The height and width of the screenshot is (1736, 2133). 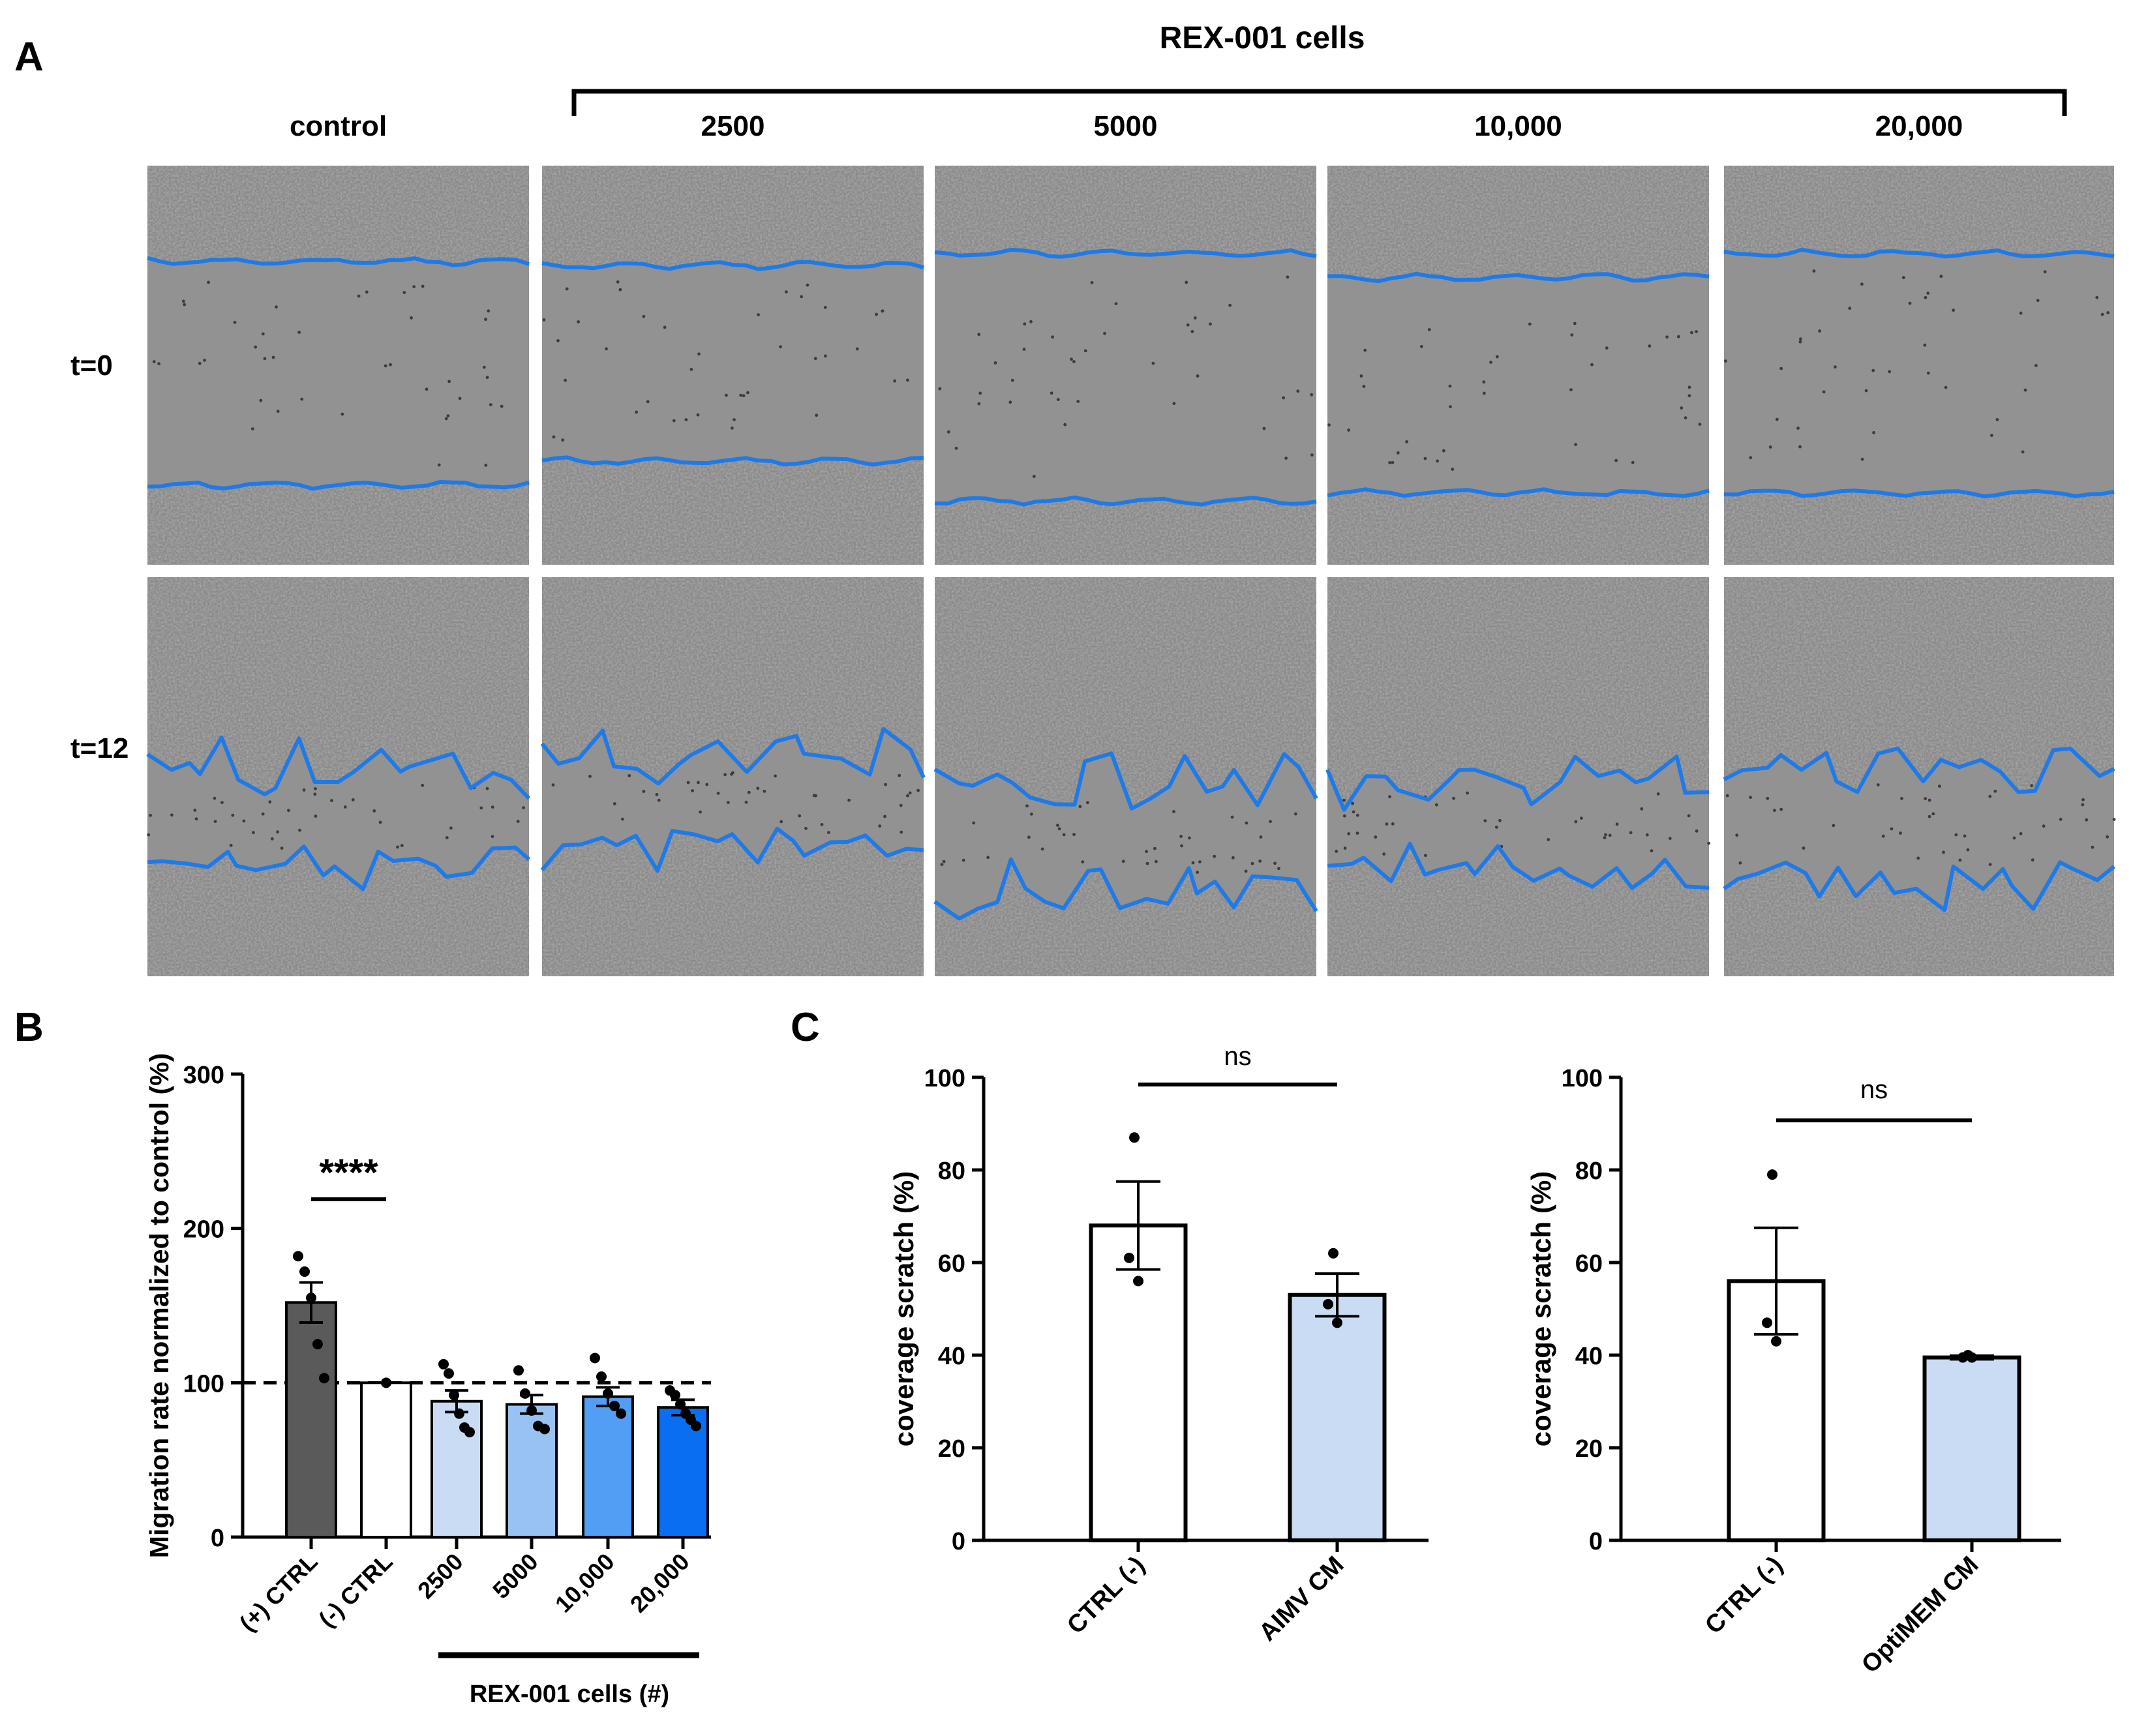 I want to click on row-label-1: t=12, so click(x=99, y=748).